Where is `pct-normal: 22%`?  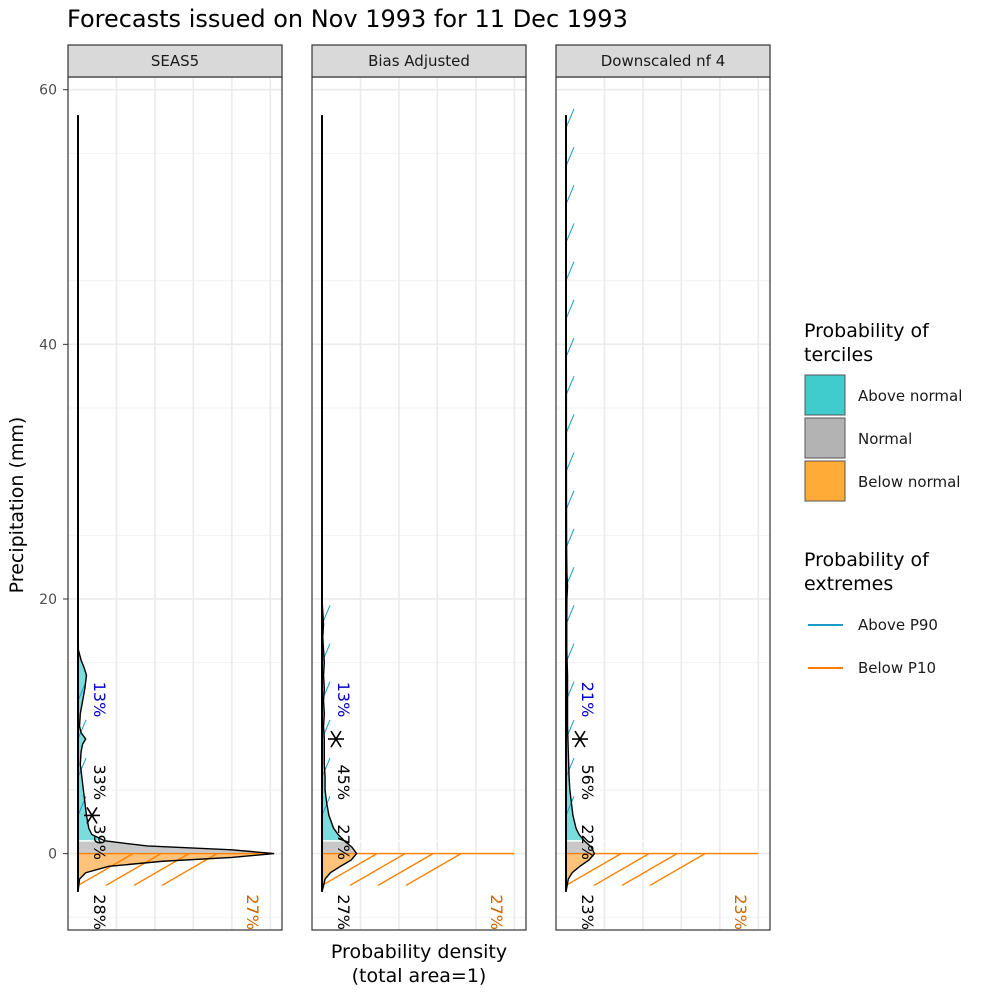
pct-normal: 22% is located at coordinates (587, 842).